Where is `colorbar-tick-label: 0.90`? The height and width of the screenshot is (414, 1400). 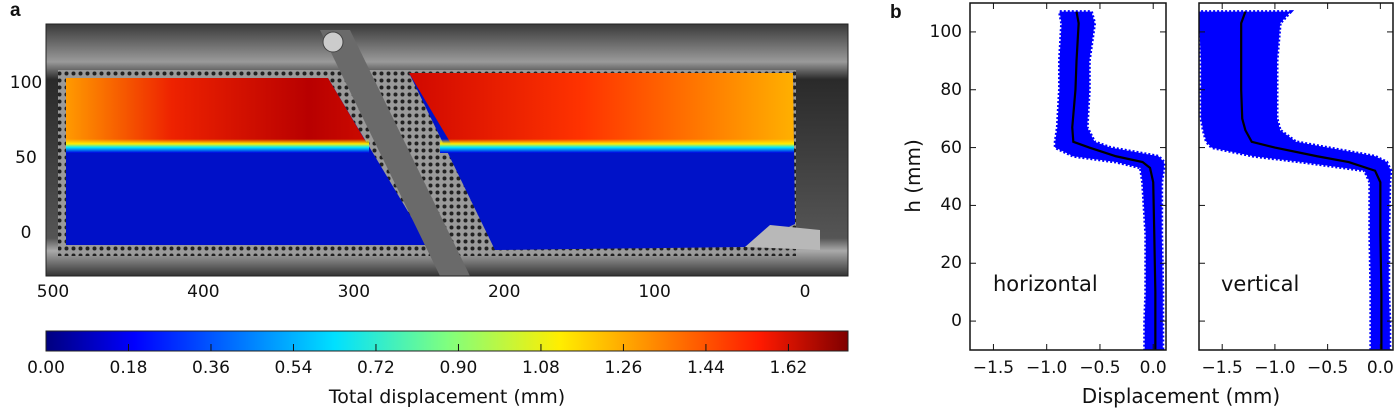 colorbar-tick-label: 0.90 is located at coordinates (458, 368).